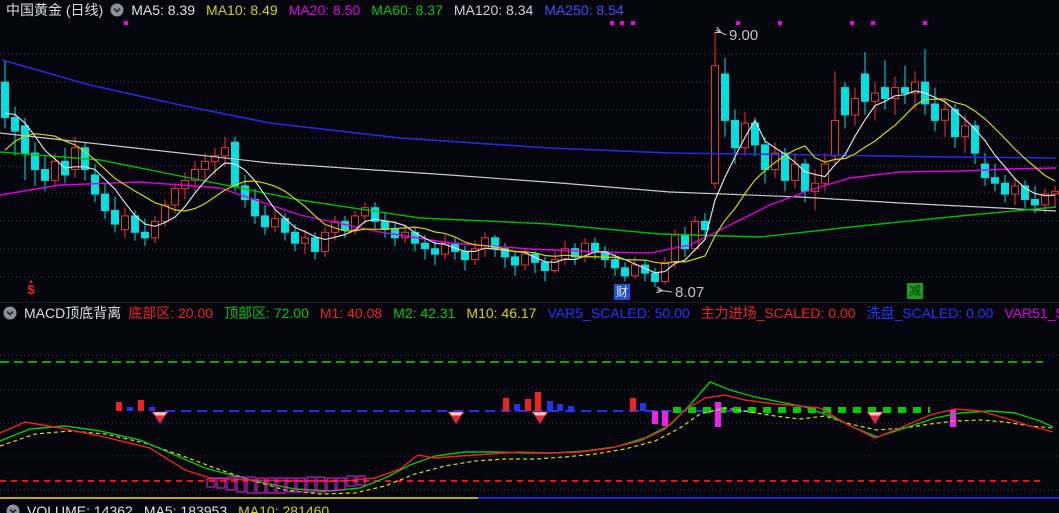 The width and height of the screenshot is (1059, 513). Describe the element at coordinates (55, 10) in the screenshot. I see `instrument-title: 中国黄金 (日线)` at that location.